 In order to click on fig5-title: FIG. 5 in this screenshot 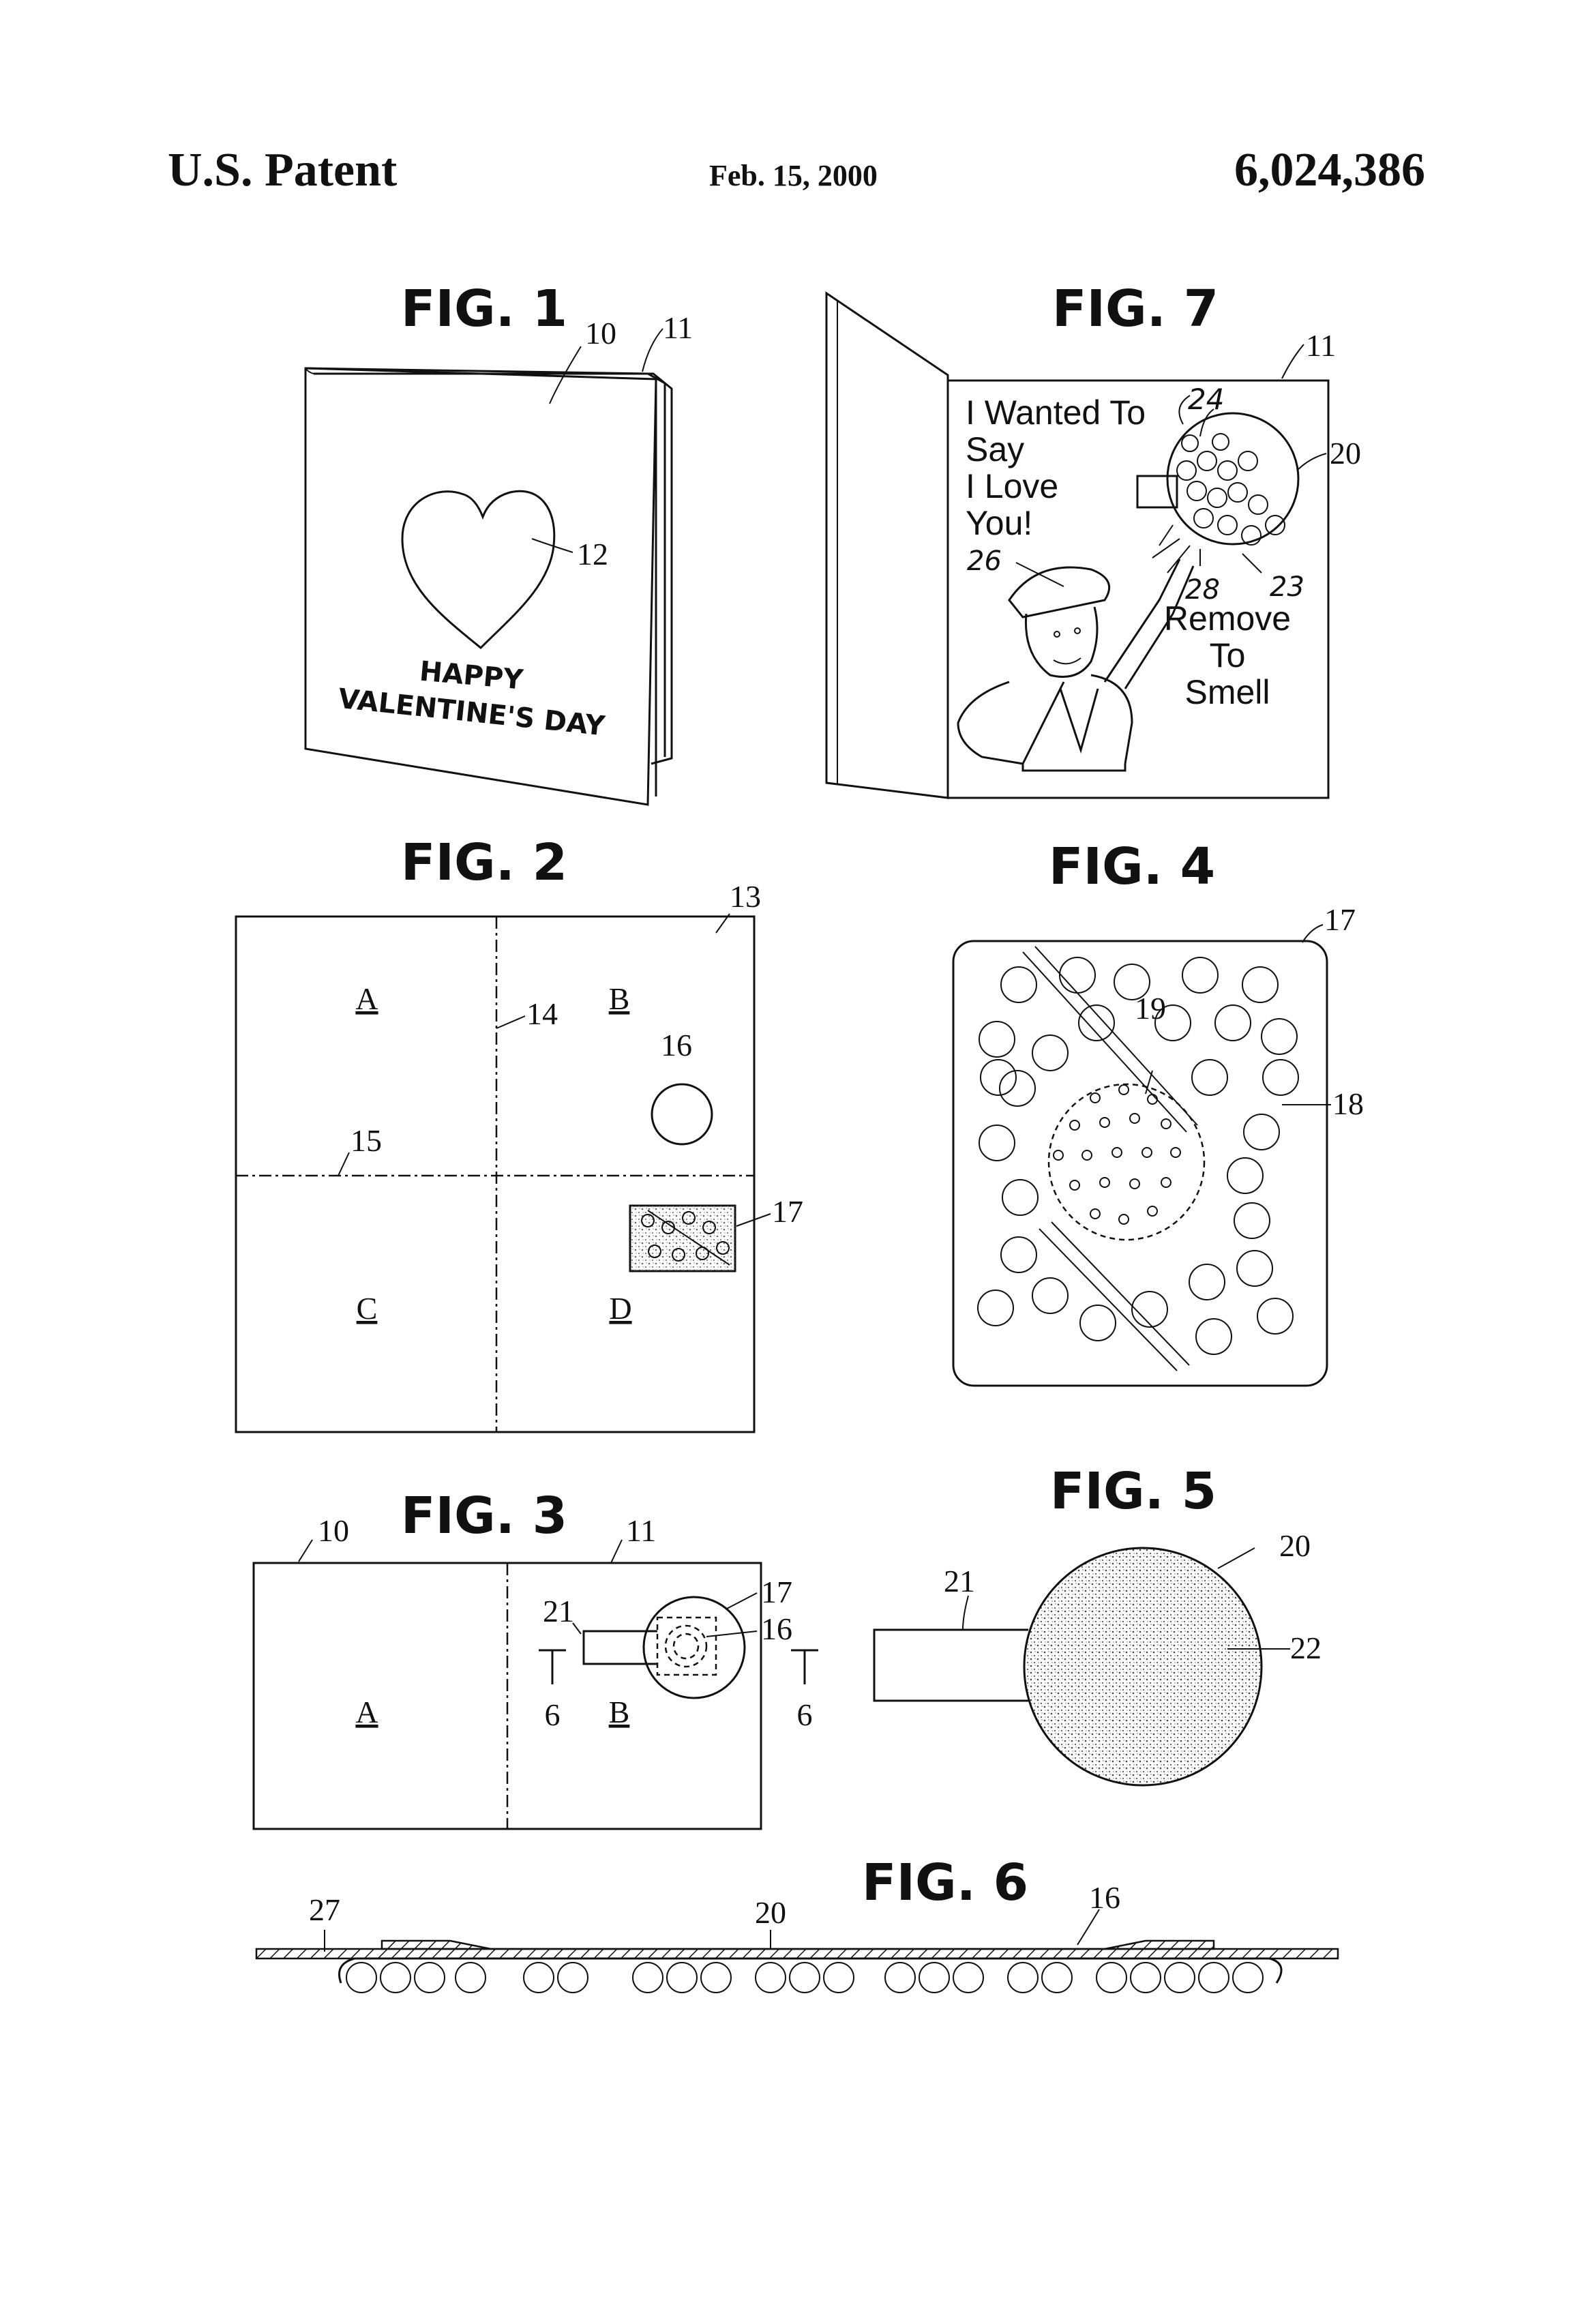, I will do `click(1133, 1491)`.